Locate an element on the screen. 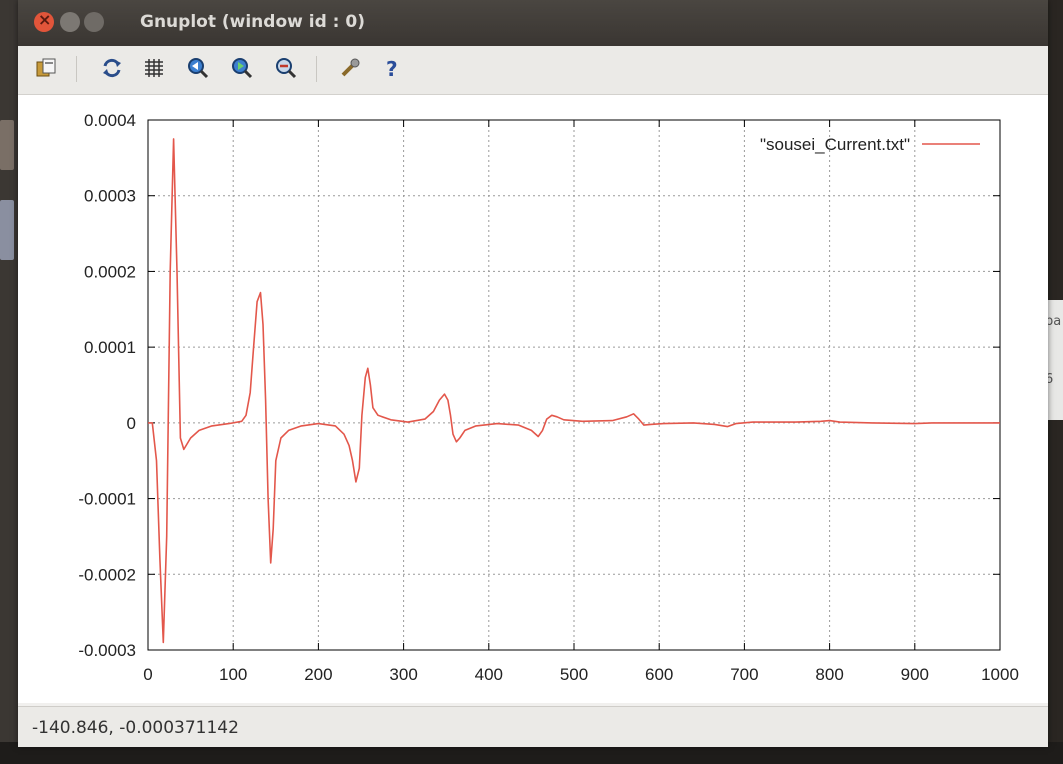 The image size is (1063, 764). y-tick-label: 0.0004 is located at coordinates (110, 120).